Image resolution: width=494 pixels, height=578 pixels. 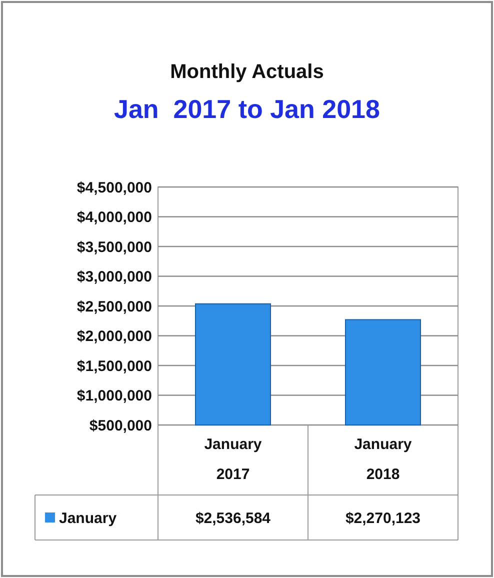 What do you see at coordinates (120, 425) in the screenshot?
I see `y-tick-label: $500,000` at bounding box center [120, 425].